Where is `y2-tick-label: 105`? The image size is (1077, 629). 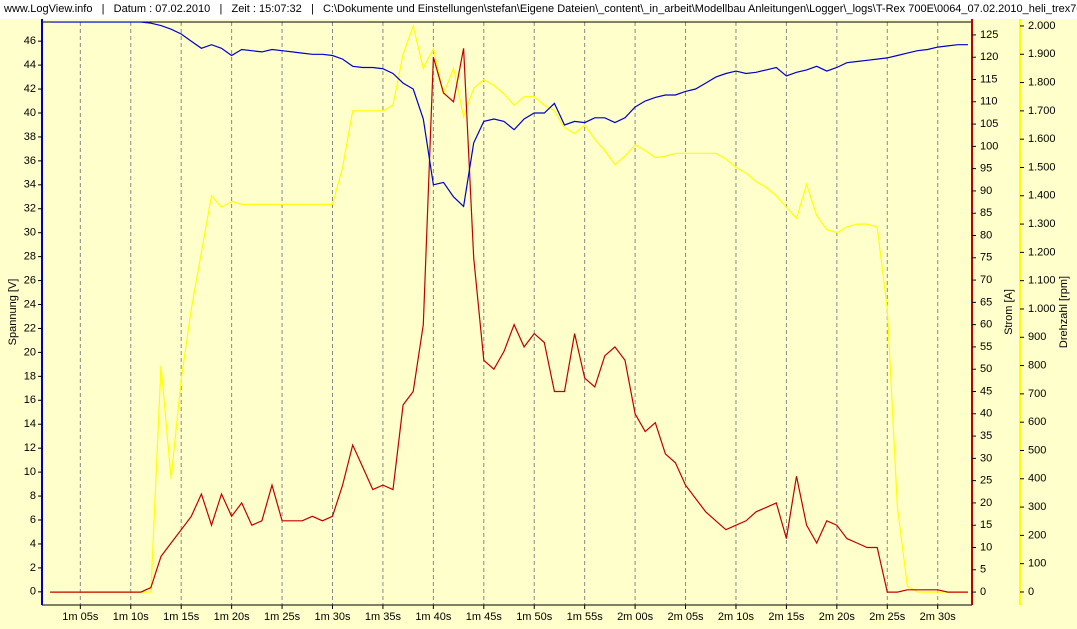 y2-tick-label: 105 is located at coordinates (989, 124).